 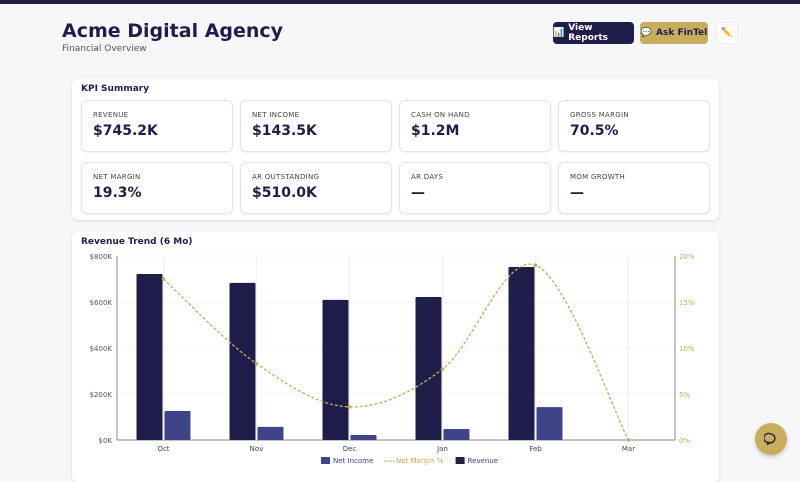 I want to click on x-tick-label: Mar, so click(x=628, y=449).